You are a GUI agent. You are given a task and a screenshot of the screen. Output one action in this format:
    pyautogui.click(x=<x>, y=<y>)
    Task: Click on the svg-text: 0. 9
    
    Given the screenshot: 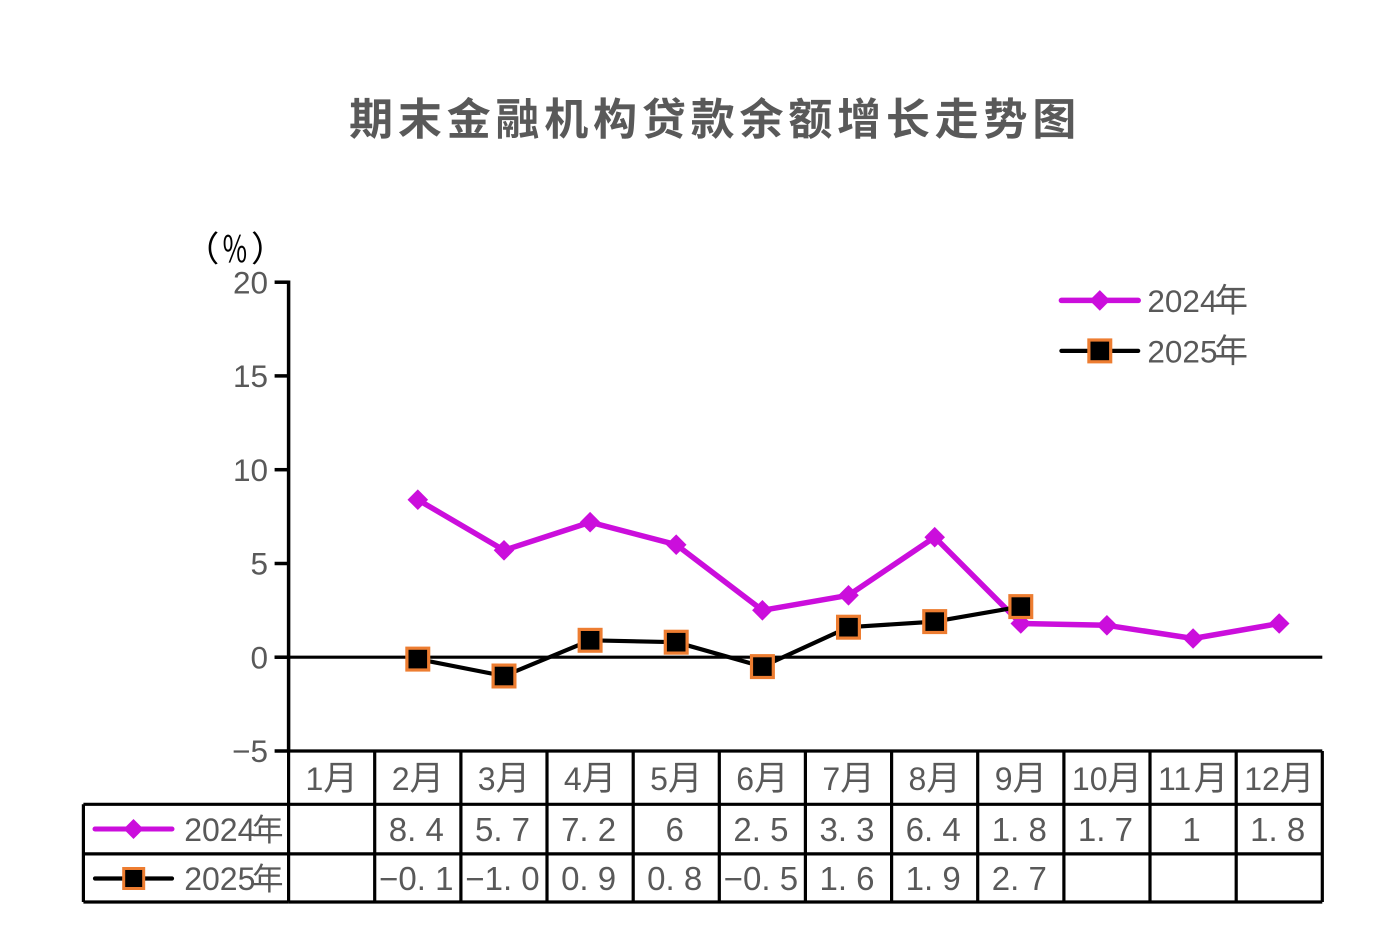 What is the action you would take?
    pyautogui.click(x=588, y=878)
    